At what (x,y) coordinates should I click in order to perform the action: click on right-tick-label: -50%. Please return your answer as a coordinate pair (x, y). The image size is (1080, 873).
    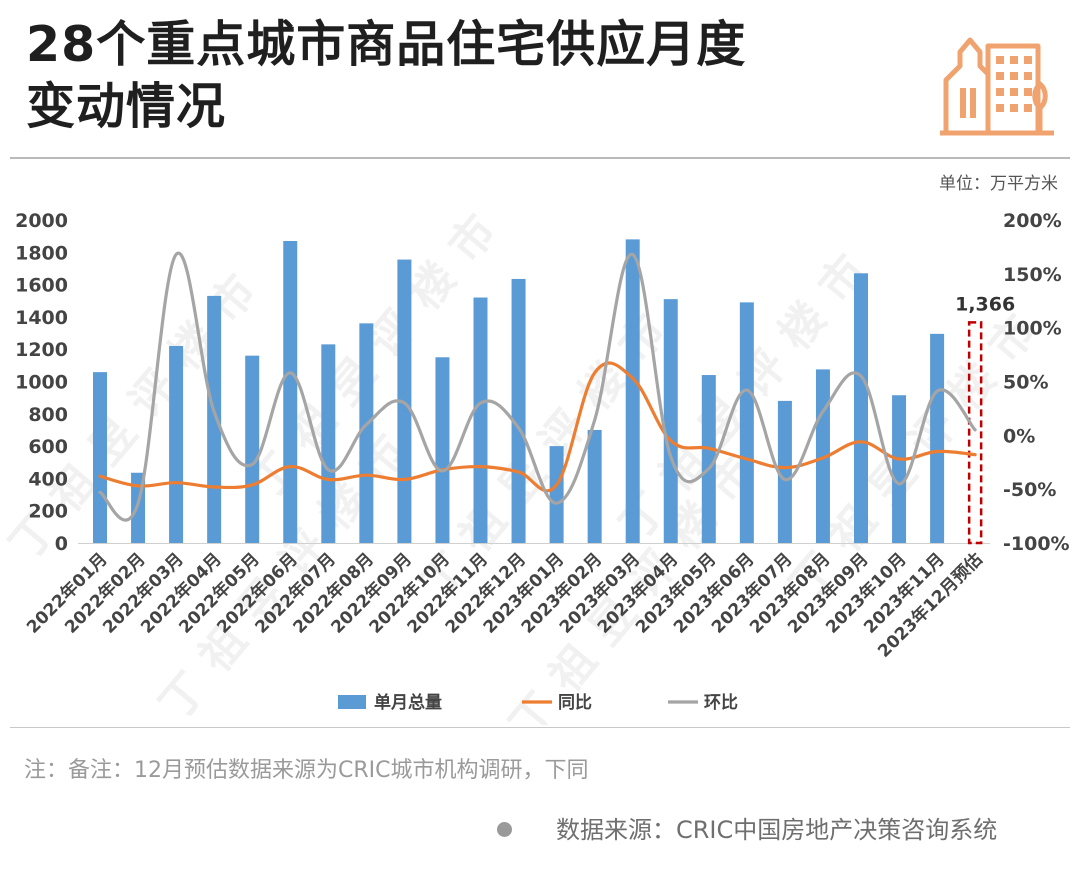
    Looking at the image, I should click on (1029, 490).